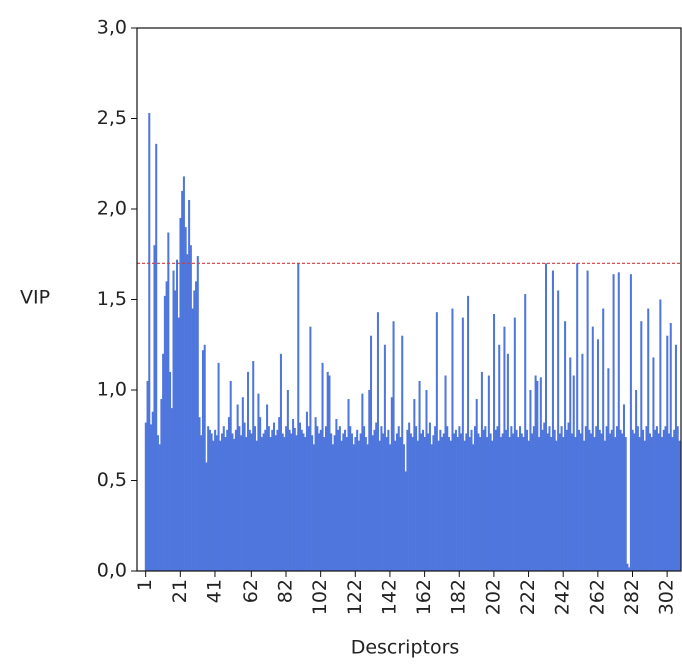 This screenshot has height=664, width=682. What do you see at coordinates (112, 480) in the screenshot?
I see `y-tick-label: 0,5` at bounding box center [112, 480].